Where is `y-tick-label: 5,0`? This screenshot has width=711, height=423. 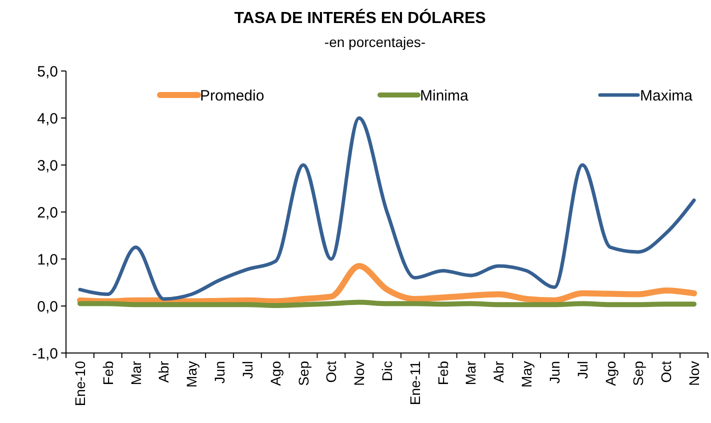 y-tick-label: 5,0 is located at coordinates (47, 71).